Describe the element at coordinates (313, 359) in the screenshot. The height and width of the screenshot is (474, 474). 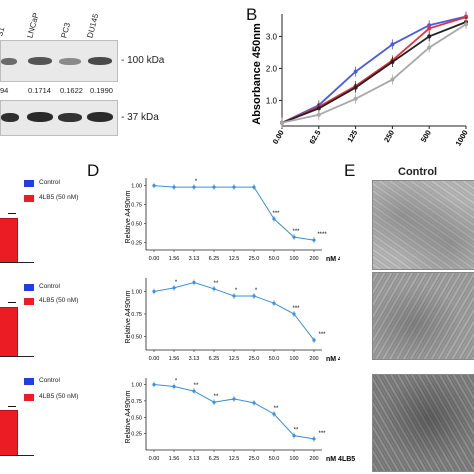
I see `x-tick-label: 200` at that location.